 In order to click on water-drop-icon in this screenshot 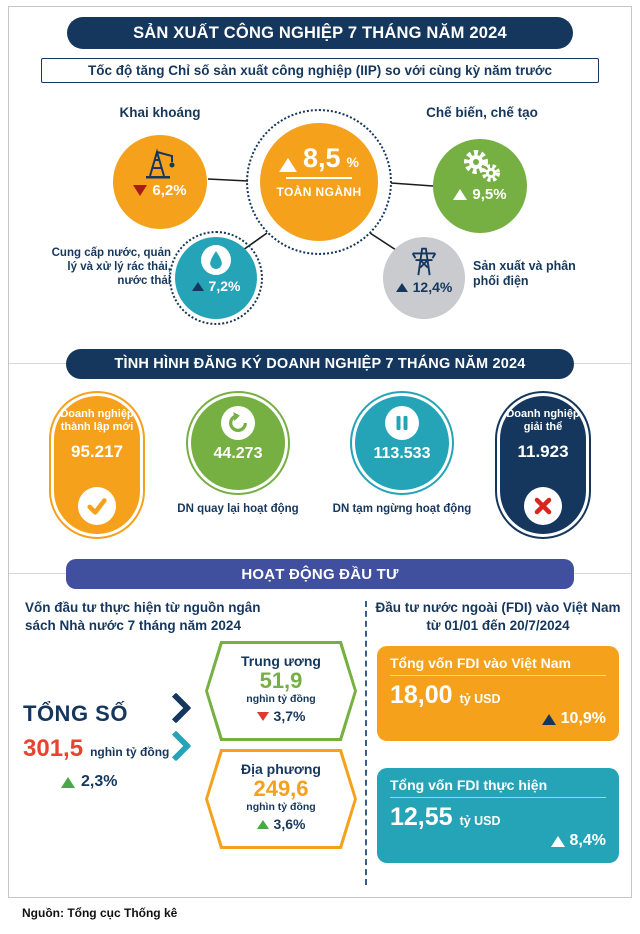, I will do `click(216, 260)`.